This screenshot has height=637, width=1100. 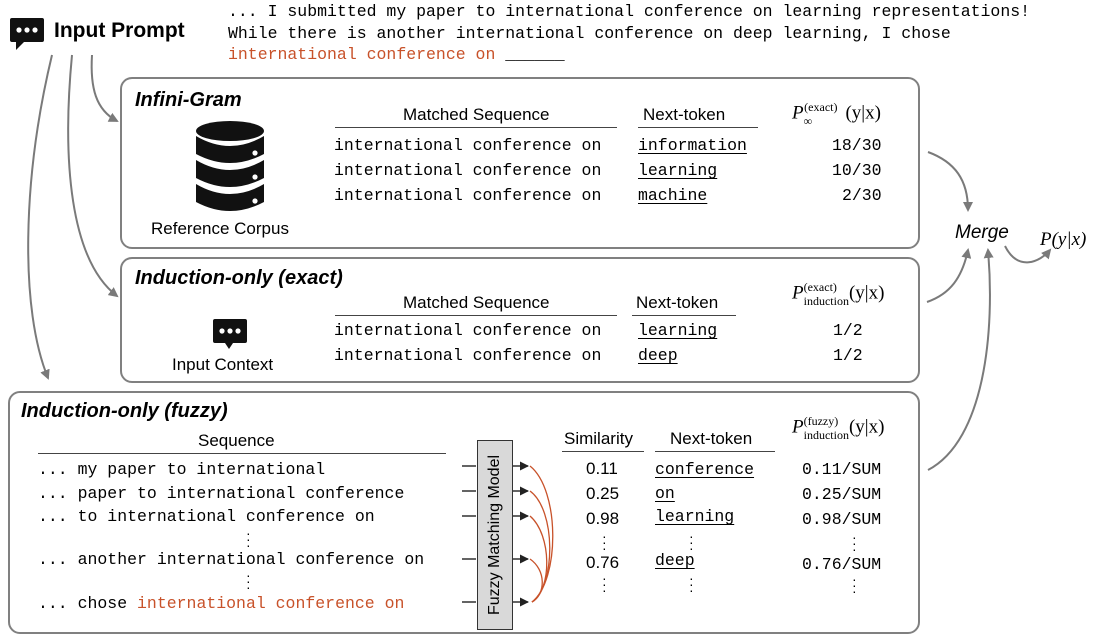 I want to click on infini-row-3-prob: 2/30, so click(x=862, y=195).